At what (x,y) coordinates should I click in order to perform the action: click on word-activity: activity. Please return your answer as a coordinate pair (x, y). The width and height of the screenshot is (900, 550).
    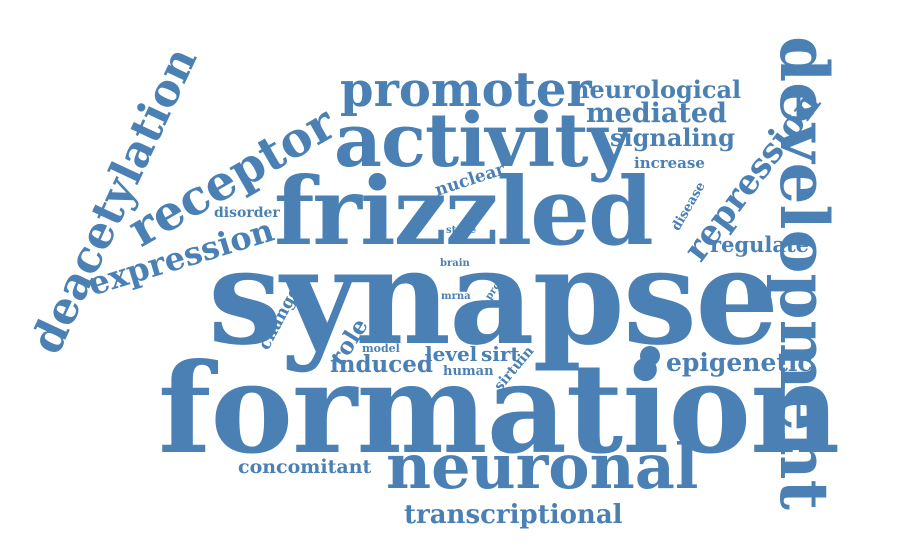
    Looking at the image, I should click on (482, 141).